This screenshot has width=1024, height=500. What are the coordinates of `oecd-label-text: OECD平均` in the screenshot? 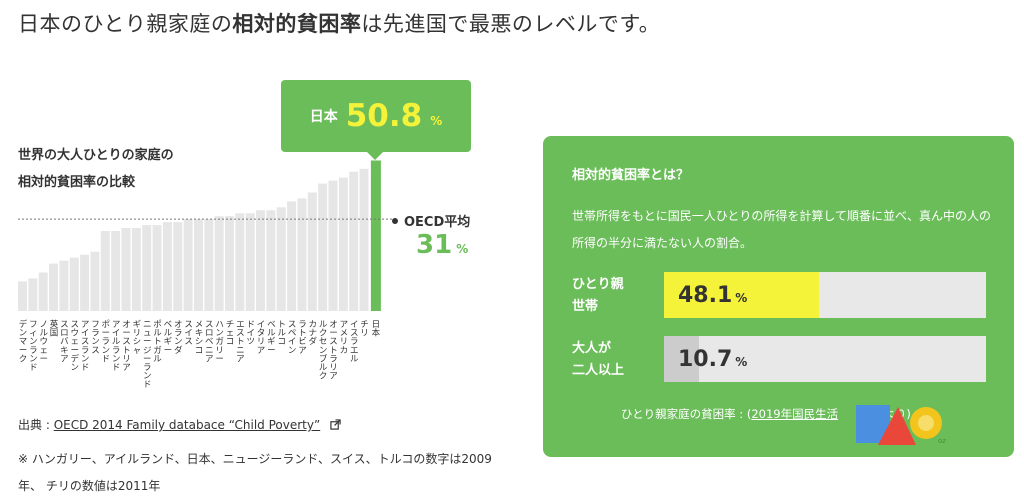 It's located at (437, 222).